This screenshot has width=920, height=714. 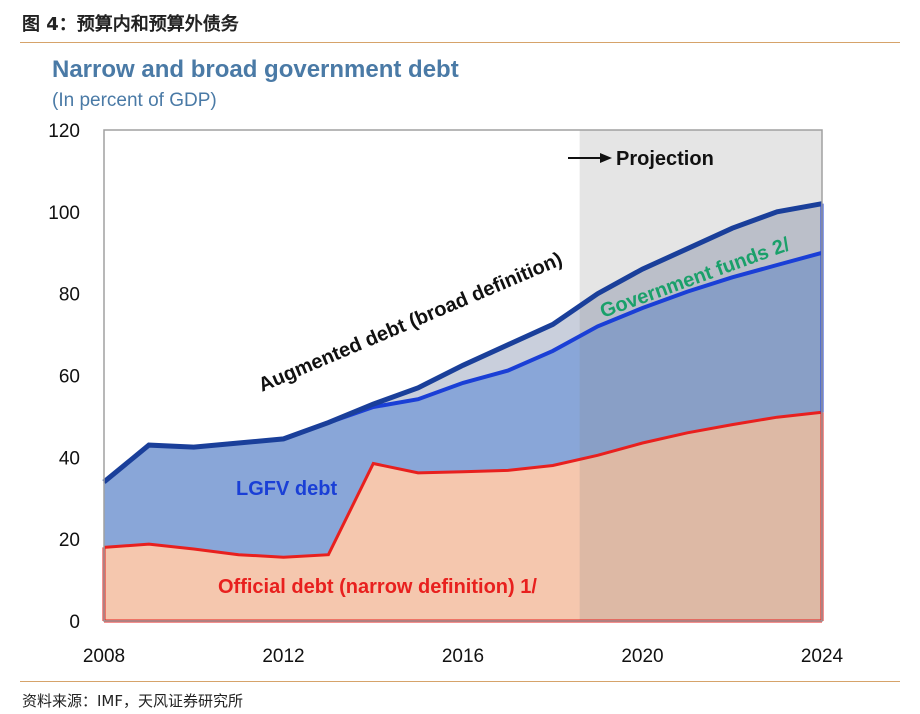 What do you see at coordinates (822, 656) in the screenshot?
I see `x-tick-label: 2024` at bounding box center [822, 656].